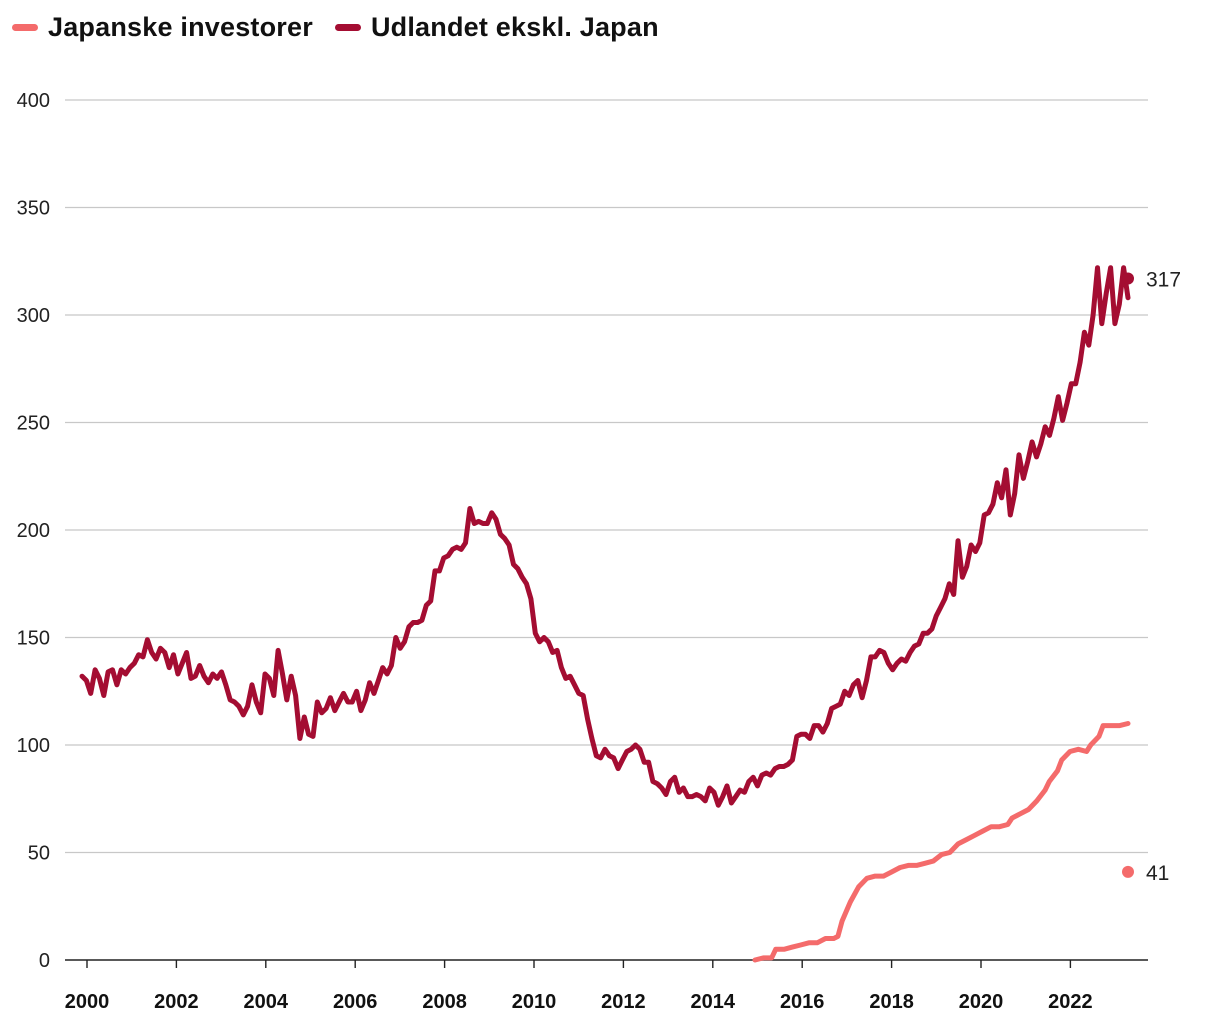 The width and height of the screenshot is (1220, 1020). I want to click on end-label-japanske: 41, so click(1157, 873).